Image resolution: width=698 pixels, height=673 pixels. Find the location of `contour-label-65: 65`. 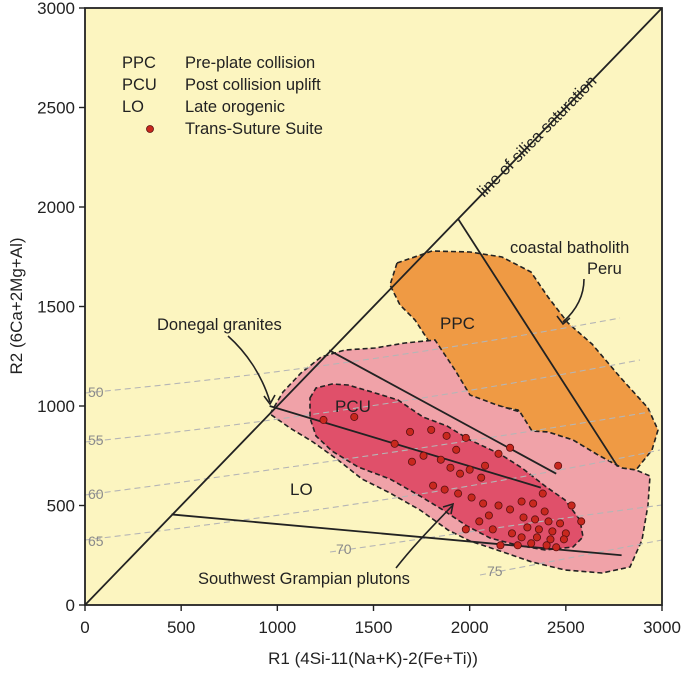

contour-label-65: 65 is located at coordinates (96, 541).